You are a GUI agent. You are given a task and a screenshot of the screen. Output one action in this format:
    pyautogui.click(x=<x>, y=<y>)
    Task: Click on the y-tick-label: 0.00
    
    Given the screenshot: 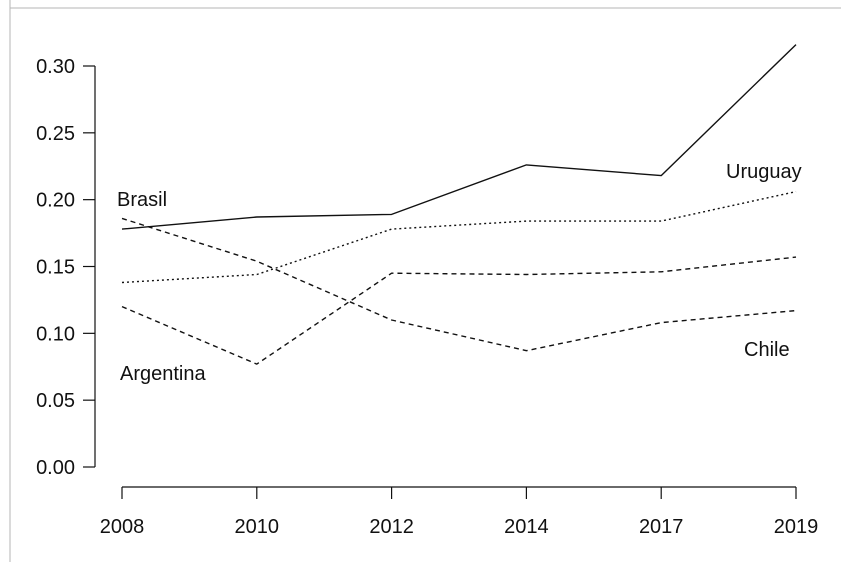 What is the action you would take?
    pyautogui.click(x=55, y=468)
    